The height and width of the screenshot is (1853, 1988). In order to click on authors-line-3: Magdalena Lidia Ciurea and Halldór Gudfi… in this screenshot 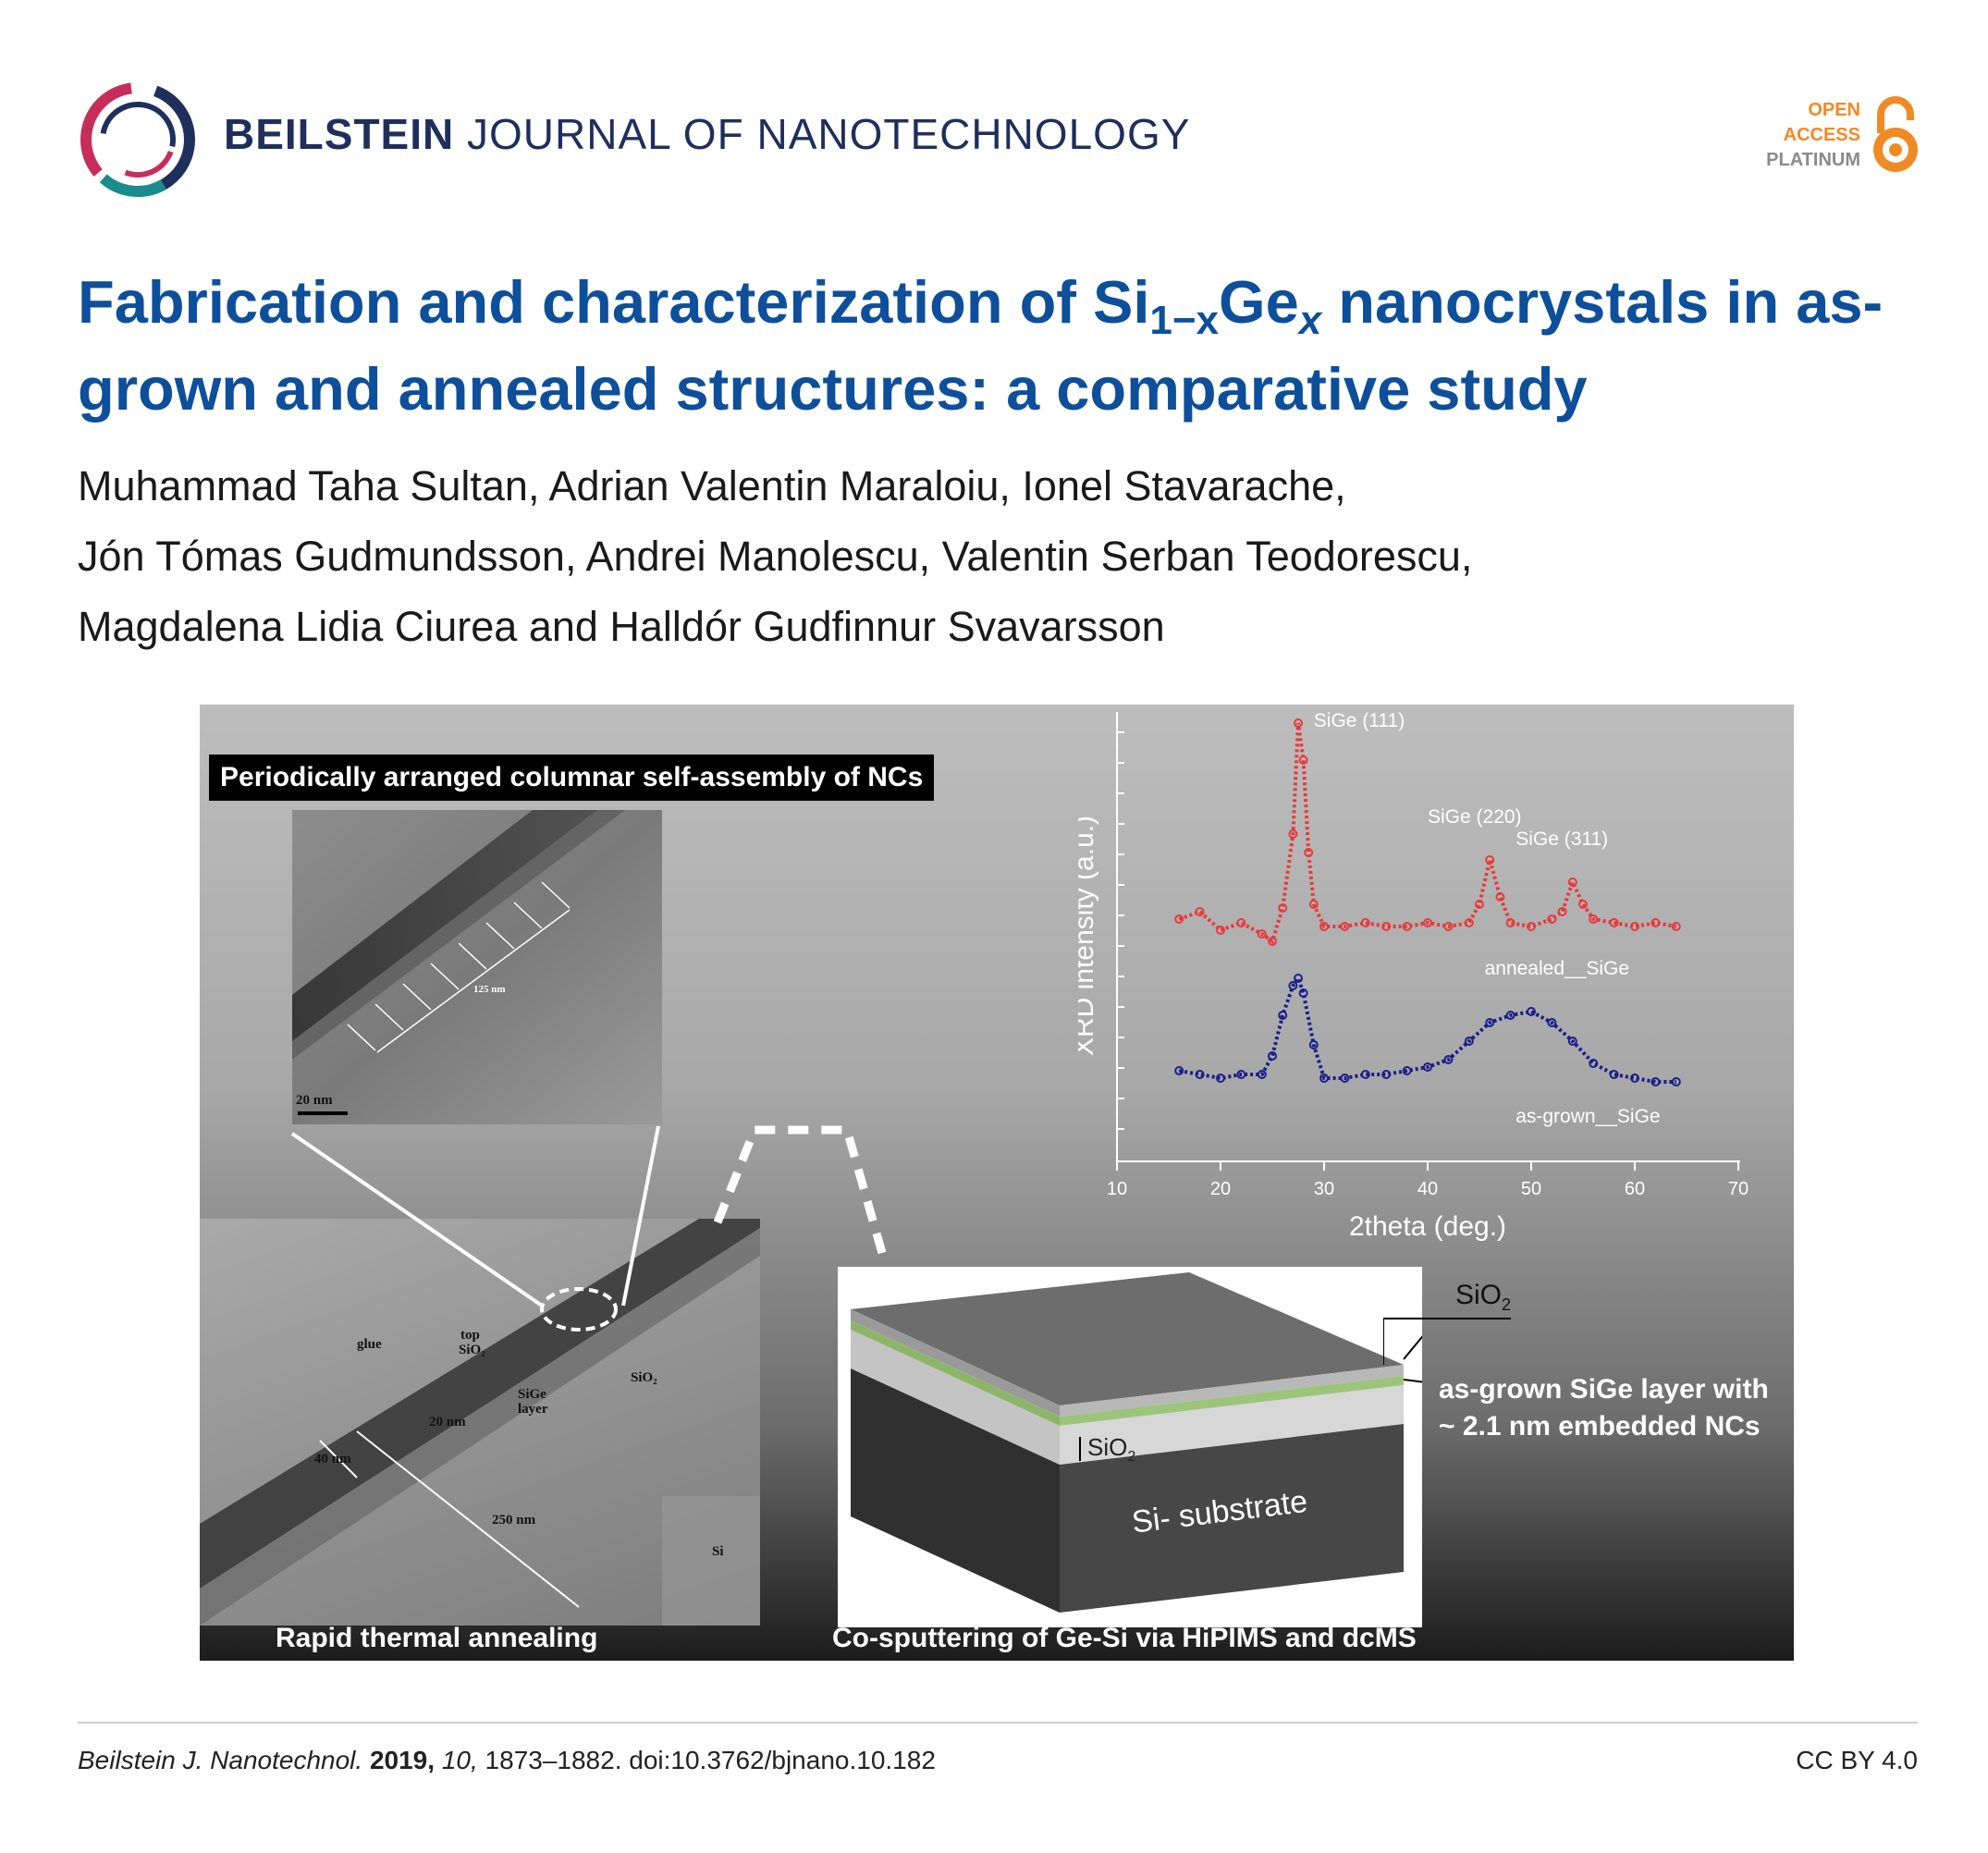, I will do `click(621, 626)`.